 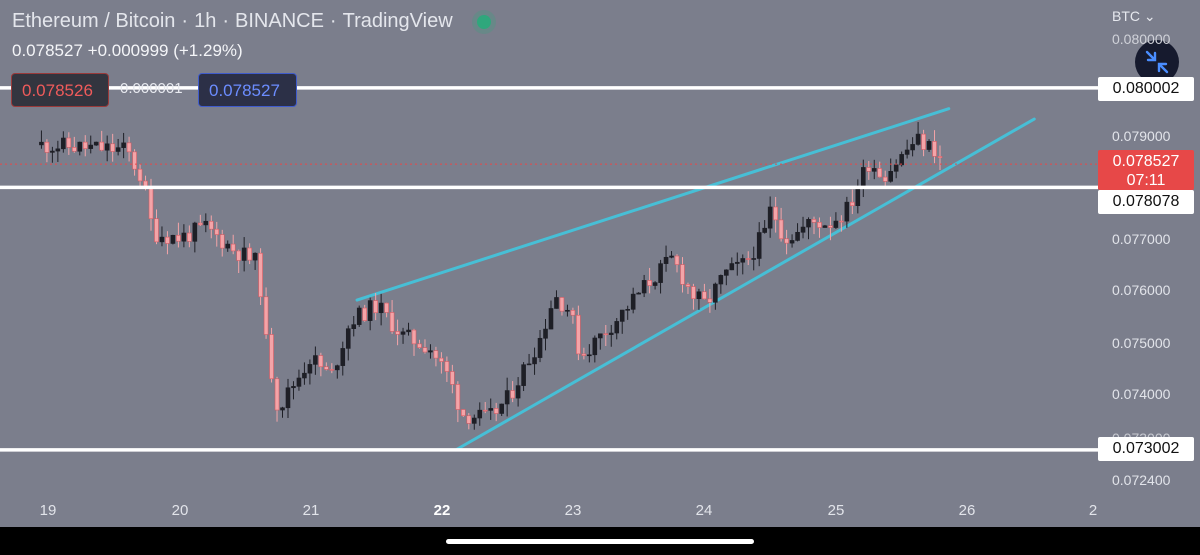 What do you see at coordinates (247, 90) in the screenshot?
I see `buy-price-button: 0.078527` at bounding box center [247, 90].